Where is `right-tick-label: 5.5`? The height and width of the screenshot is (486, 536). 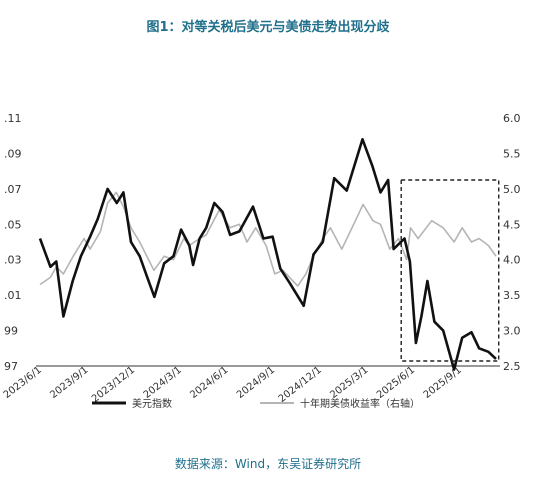
right-tick-label: 5.5 is located at coordinates (512, 153).